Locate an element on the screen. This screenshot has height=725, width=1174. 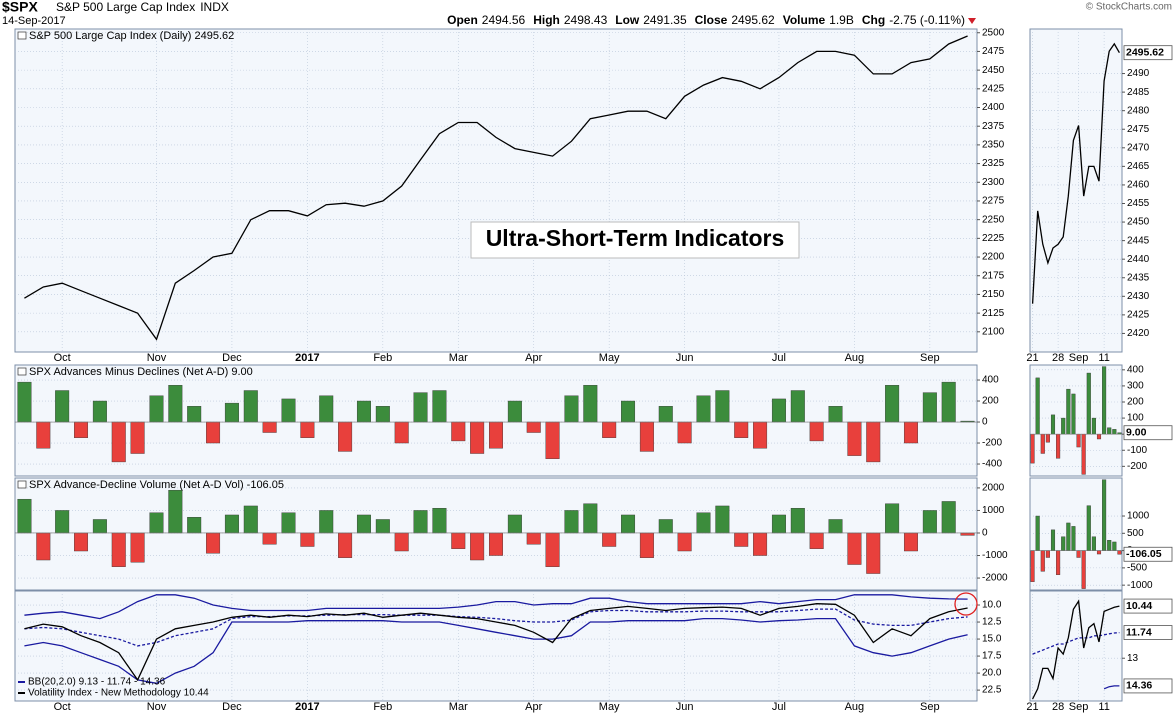
y-tick-label: 2500 is located at coordinates (993, 32).